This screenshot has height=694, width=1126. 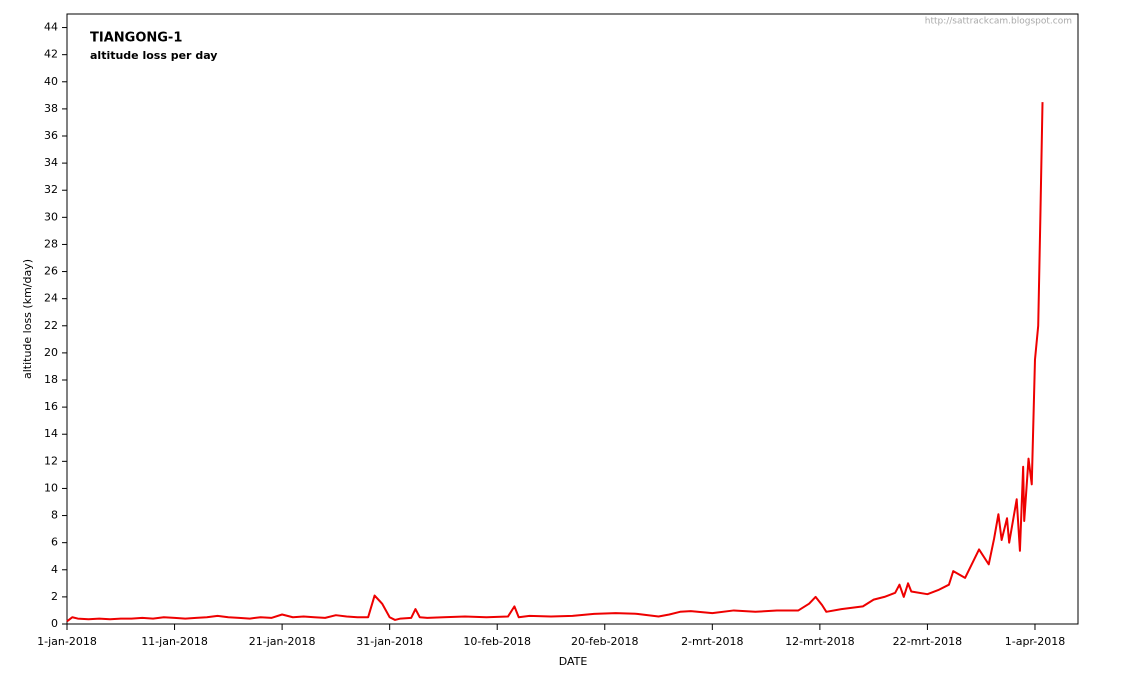 I want to click on y-tick-label: 44, so click(x=51, y=27).